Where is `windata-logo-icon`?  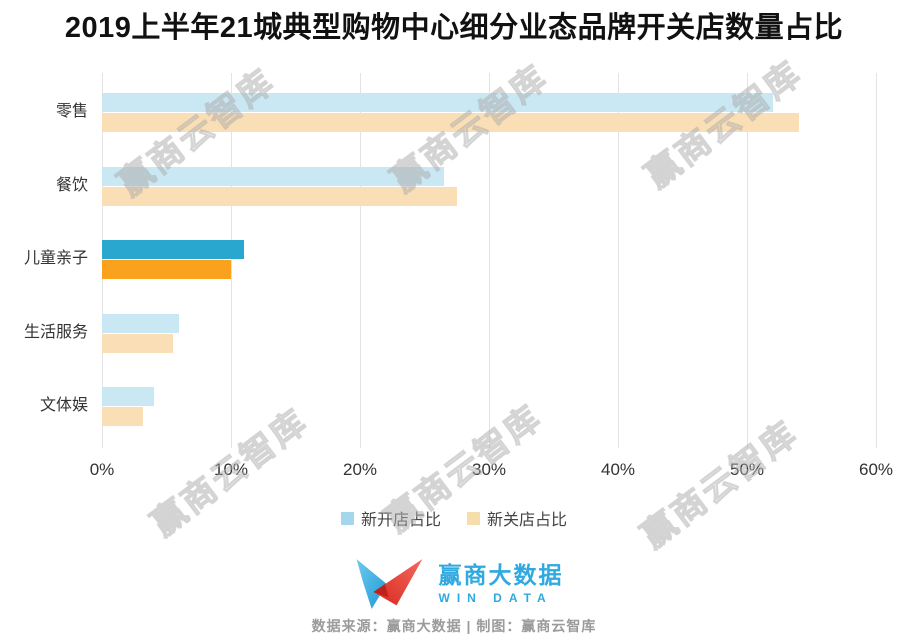
windata-logo-icon is located at coordinates (389, 584).